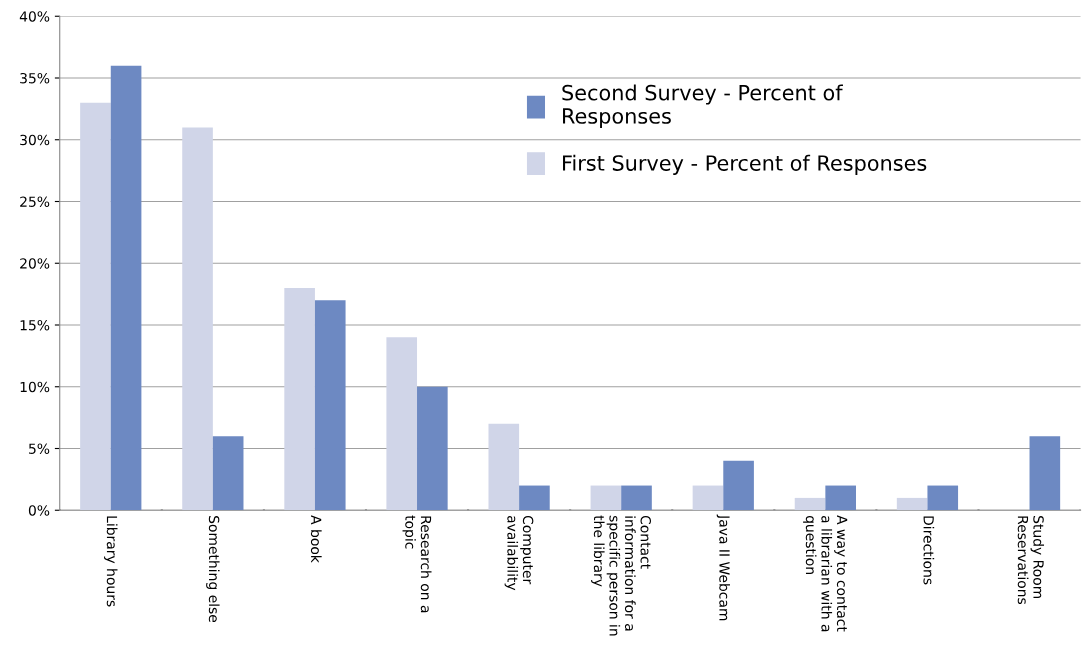 The width and height of the screenshot is (1086, 650). Describe the element at coordinates (621, 575) in the screenshot. I see `x-tick-label: Contact information for a specific person in the library` at that location.